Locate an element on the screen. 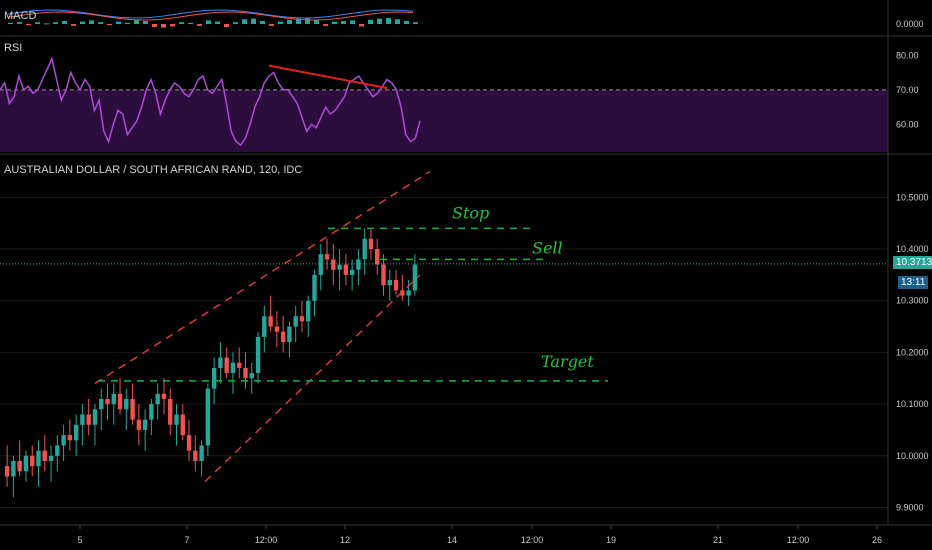 Image resolution: width=932 pixels, height=550 pixels. rsi-divergence-trendline is located at coordinates (328, 77).